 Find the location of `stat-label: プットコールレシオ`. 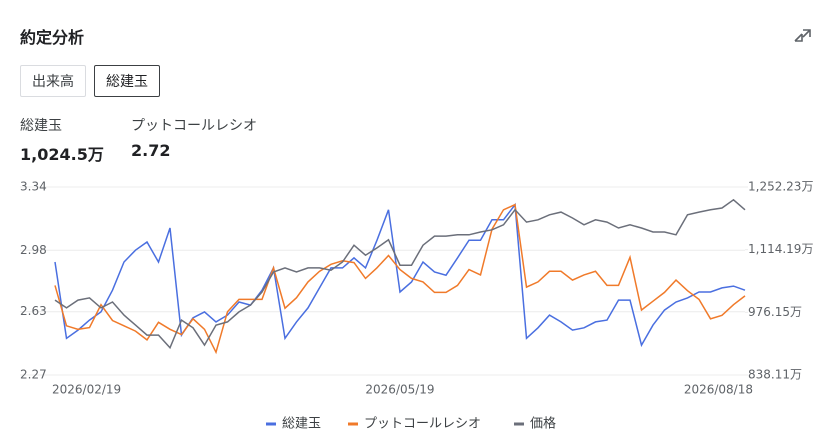

stat-label: プットコールレシオ is located at coordinates (194, 126).